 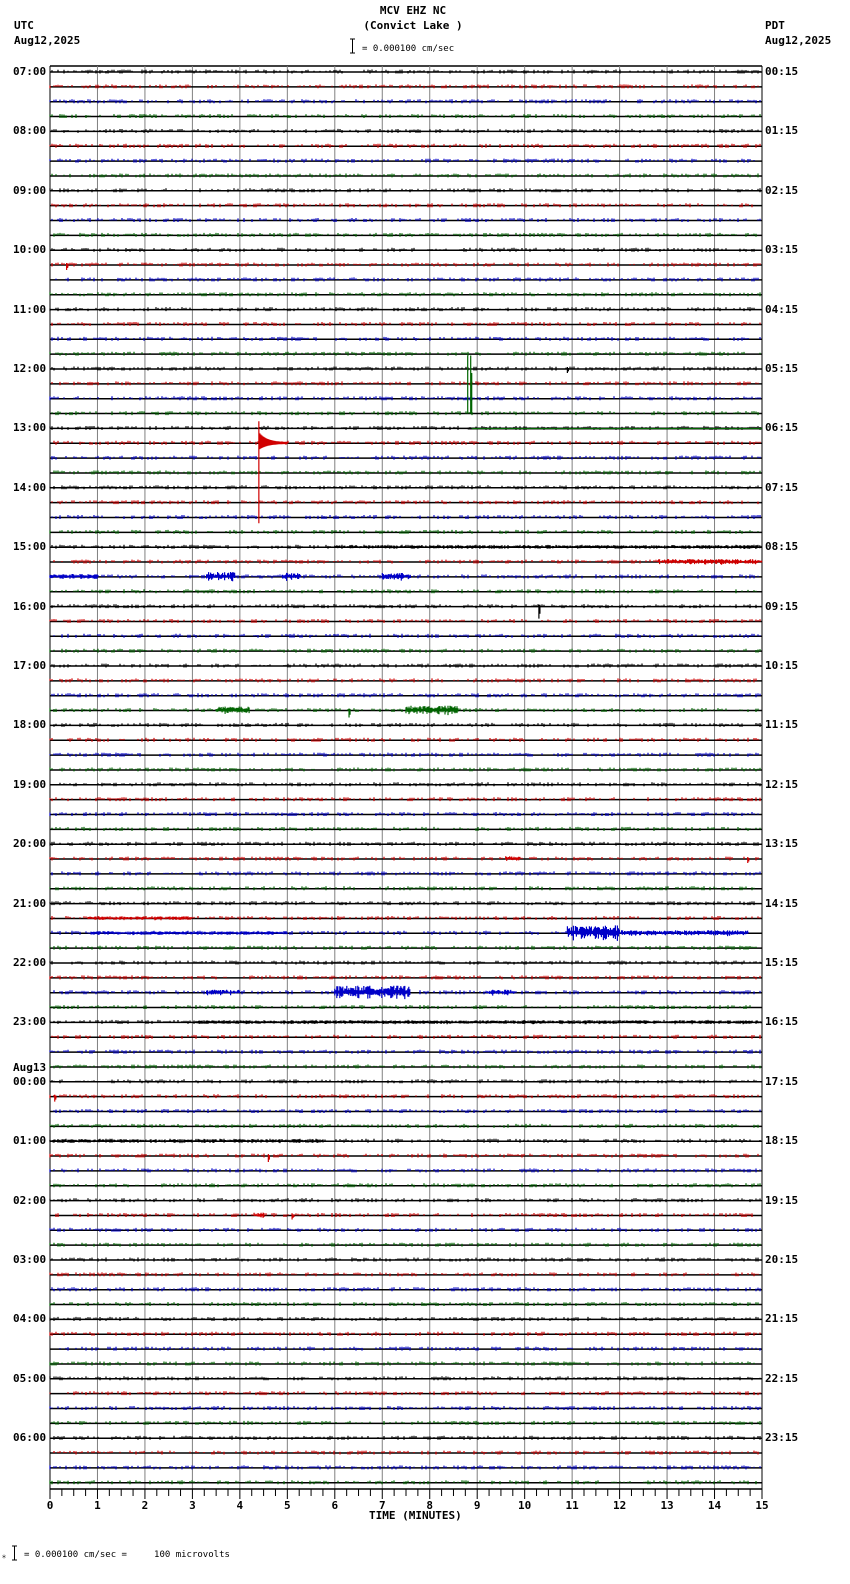 I want to click on utc-hour-label: 09:00, so click(x=30, y=190).